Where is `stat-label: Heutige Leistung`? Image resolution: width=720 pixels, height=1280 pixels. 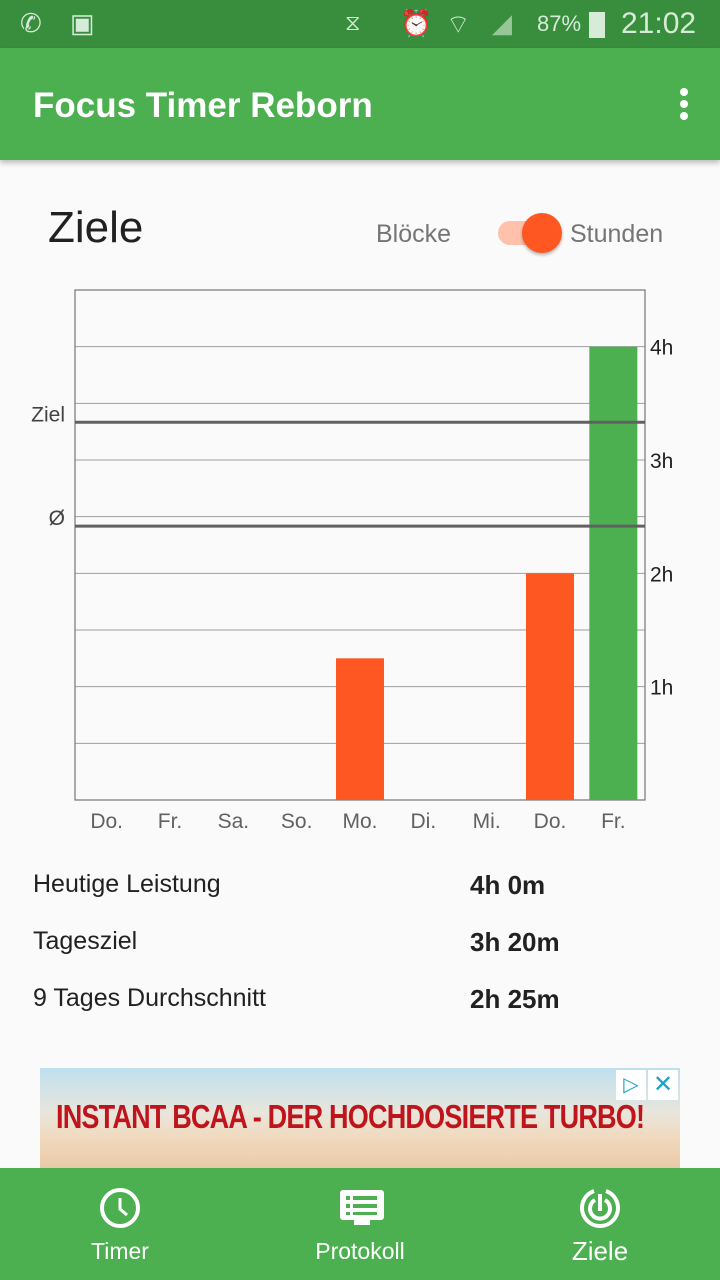
stat-label: Heutige Leistung is located at coordinates (127, 884).